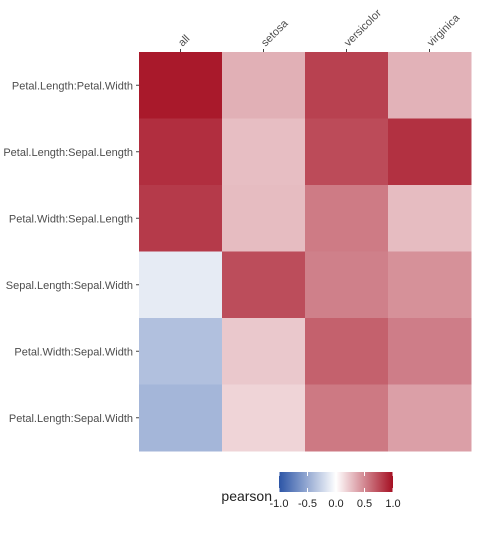  I want to click on legend-tick-label: -0.5, so click(307, 504).